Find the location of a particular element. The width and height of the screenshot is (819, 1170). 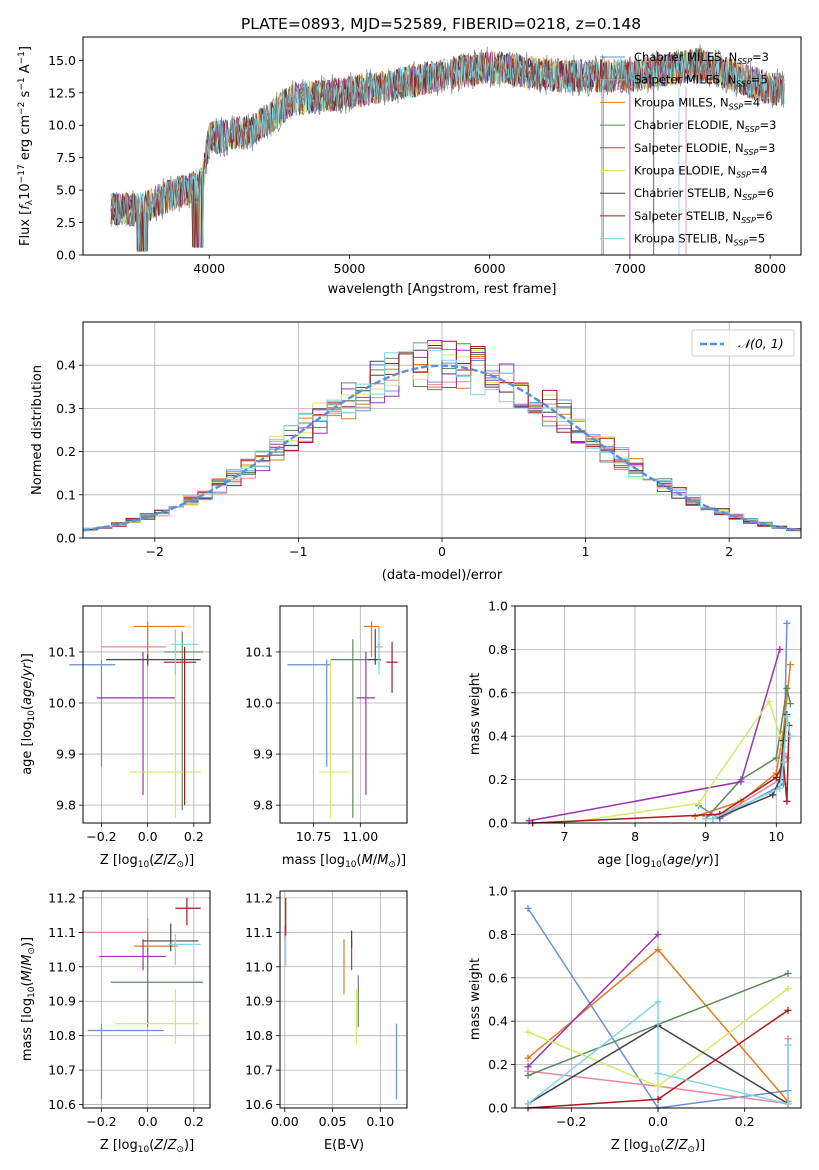

age-vs-mass-axes-frame is located at coordinates (343, 714).